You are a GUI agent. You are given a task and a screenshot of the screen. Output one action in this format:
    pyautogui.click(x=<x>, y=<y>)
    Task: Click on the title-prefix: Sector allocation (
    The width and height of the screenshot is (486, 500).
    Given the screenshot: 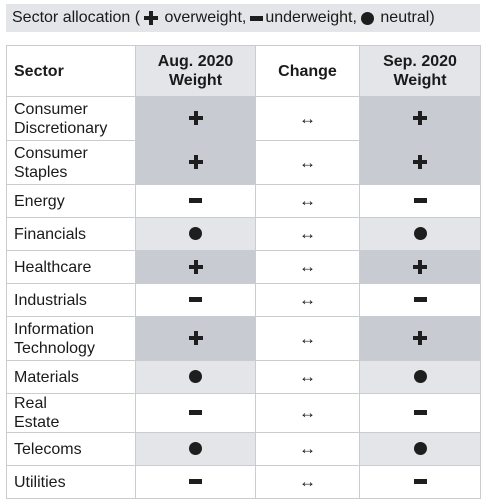 What is the action you would take?
    pyautogui.click(x=76, y=17)
    